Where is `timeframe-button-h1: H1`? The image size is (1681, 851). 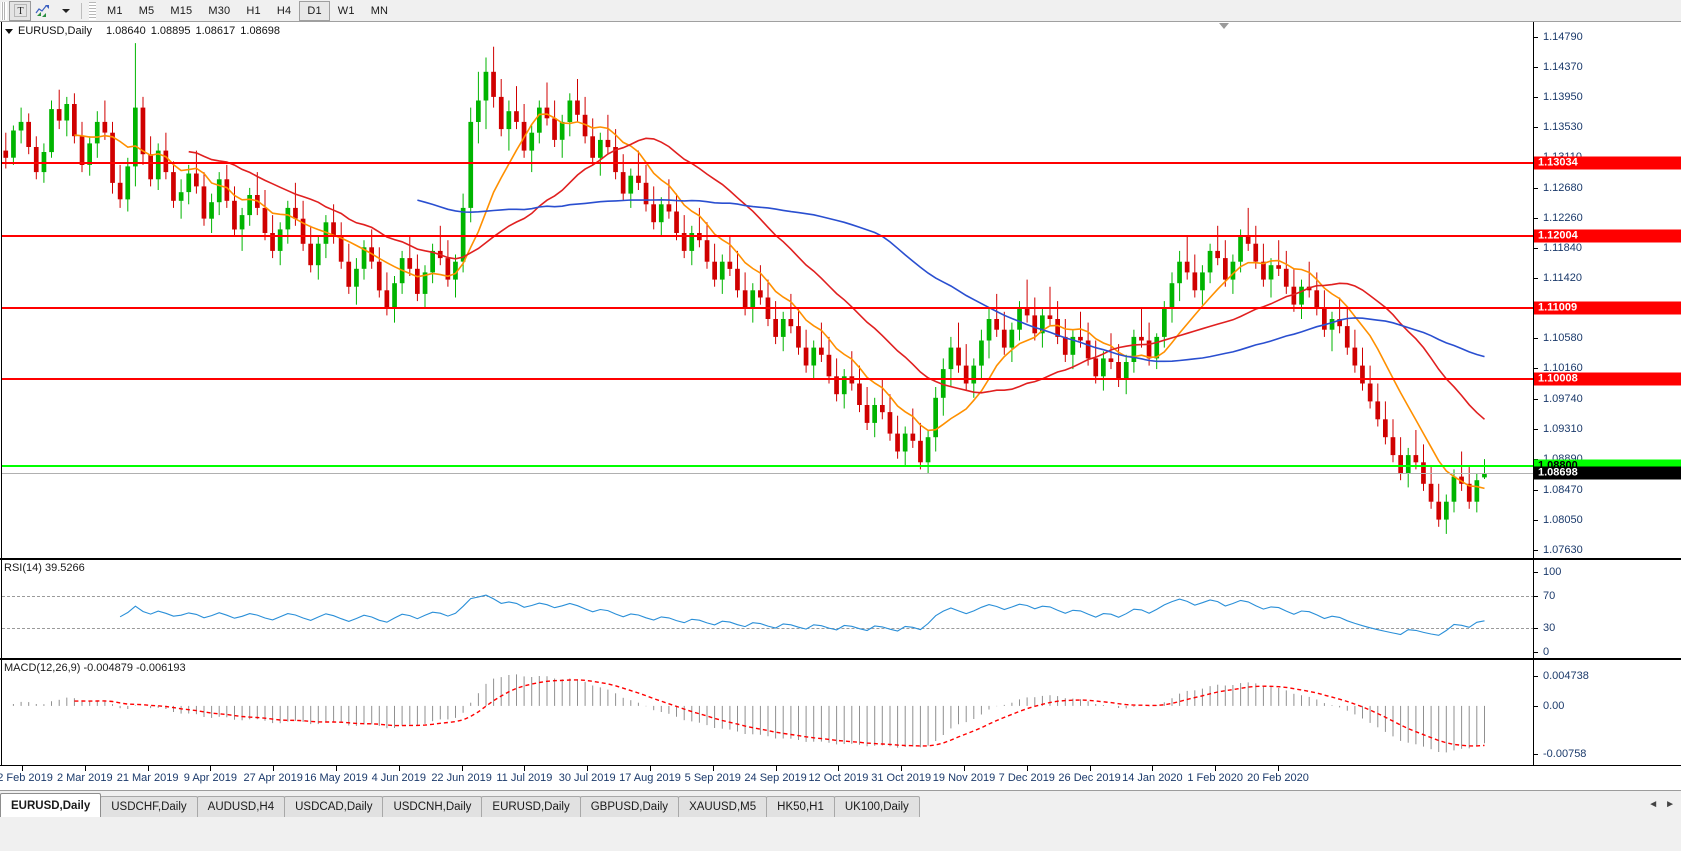 timeframe-button-h1: H1 is located at coordinates (253, 10).